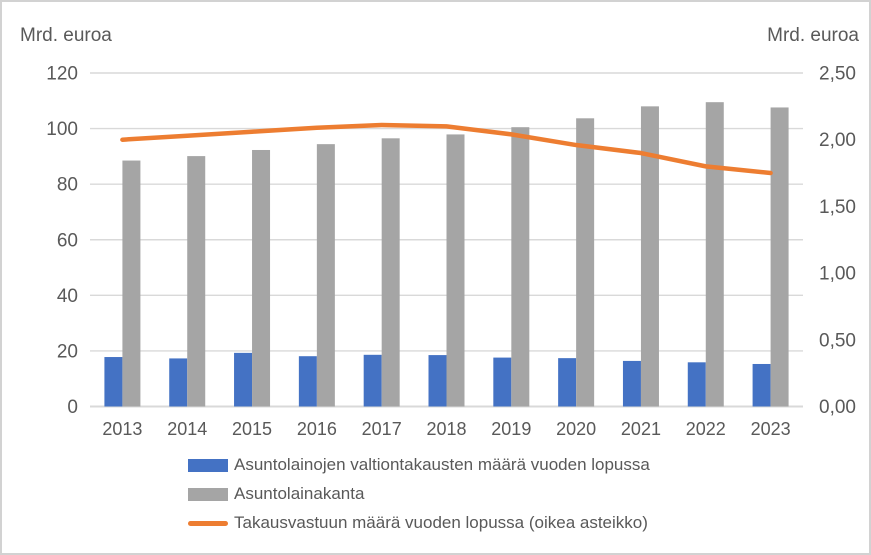 This screenshot has height=555, width=871. Describe the element at coordinates (72, 407) in the screenshot. I see `left-axis-tick-label: 0` at that location.